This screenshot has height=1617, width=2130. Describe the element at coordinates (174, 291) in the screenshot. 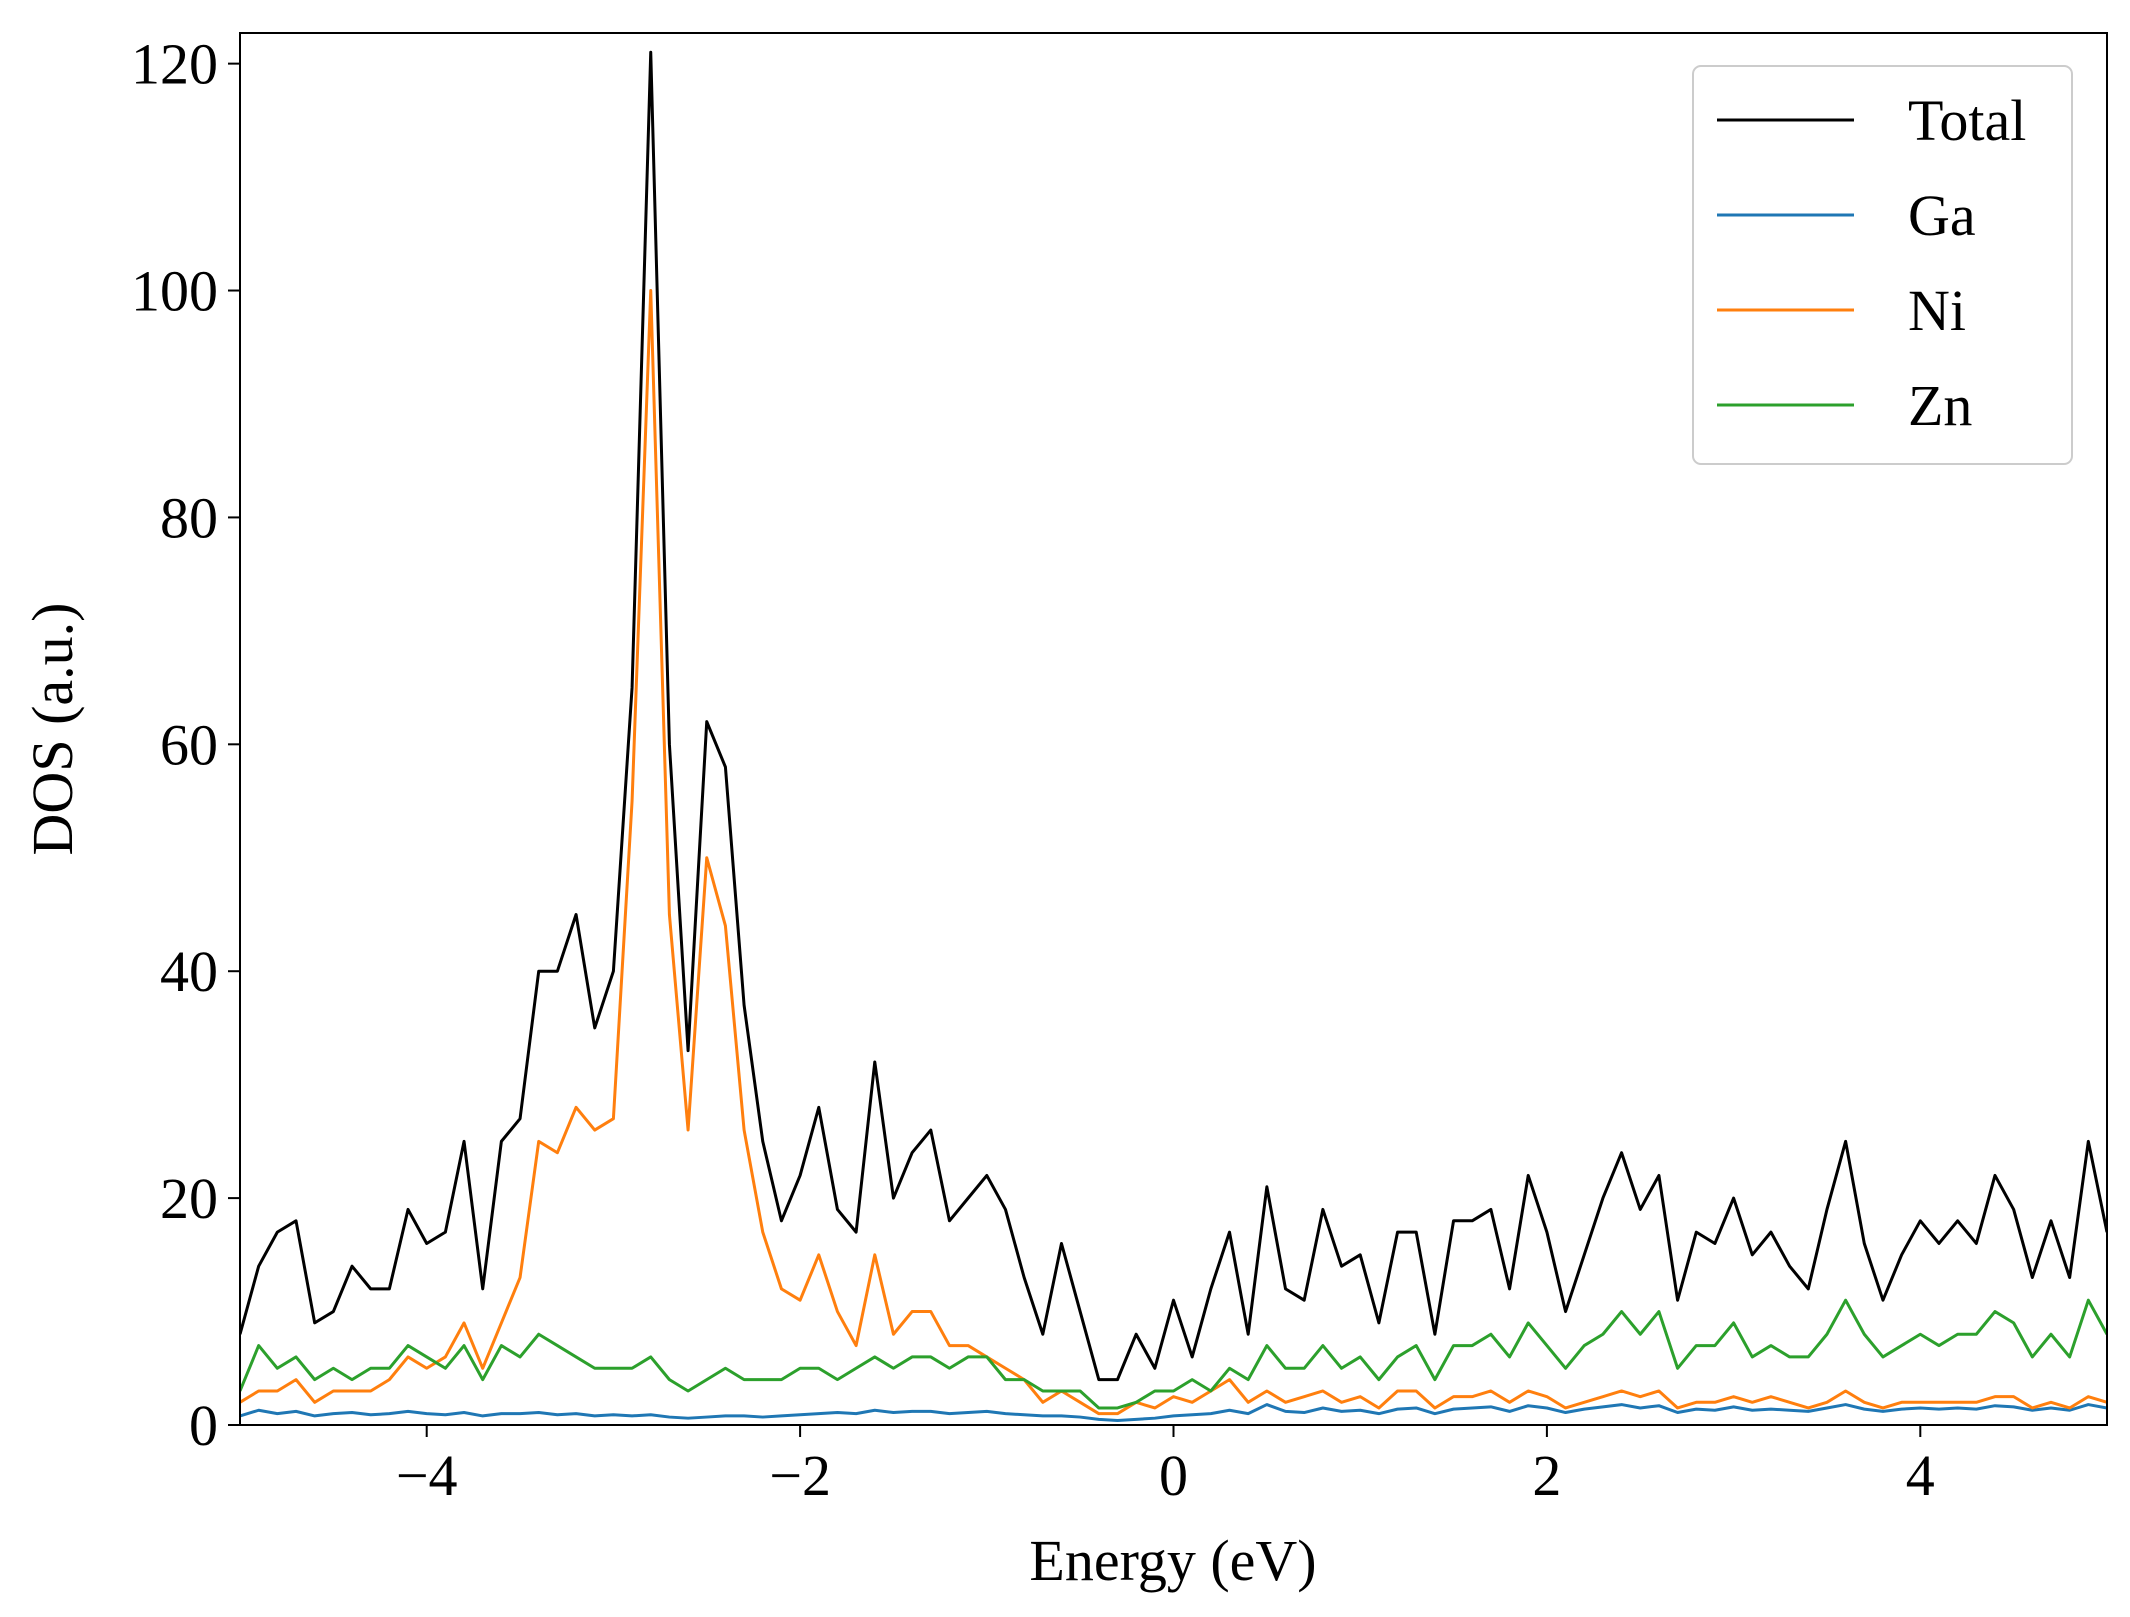

I see `y-tick-label: 100` at that location.